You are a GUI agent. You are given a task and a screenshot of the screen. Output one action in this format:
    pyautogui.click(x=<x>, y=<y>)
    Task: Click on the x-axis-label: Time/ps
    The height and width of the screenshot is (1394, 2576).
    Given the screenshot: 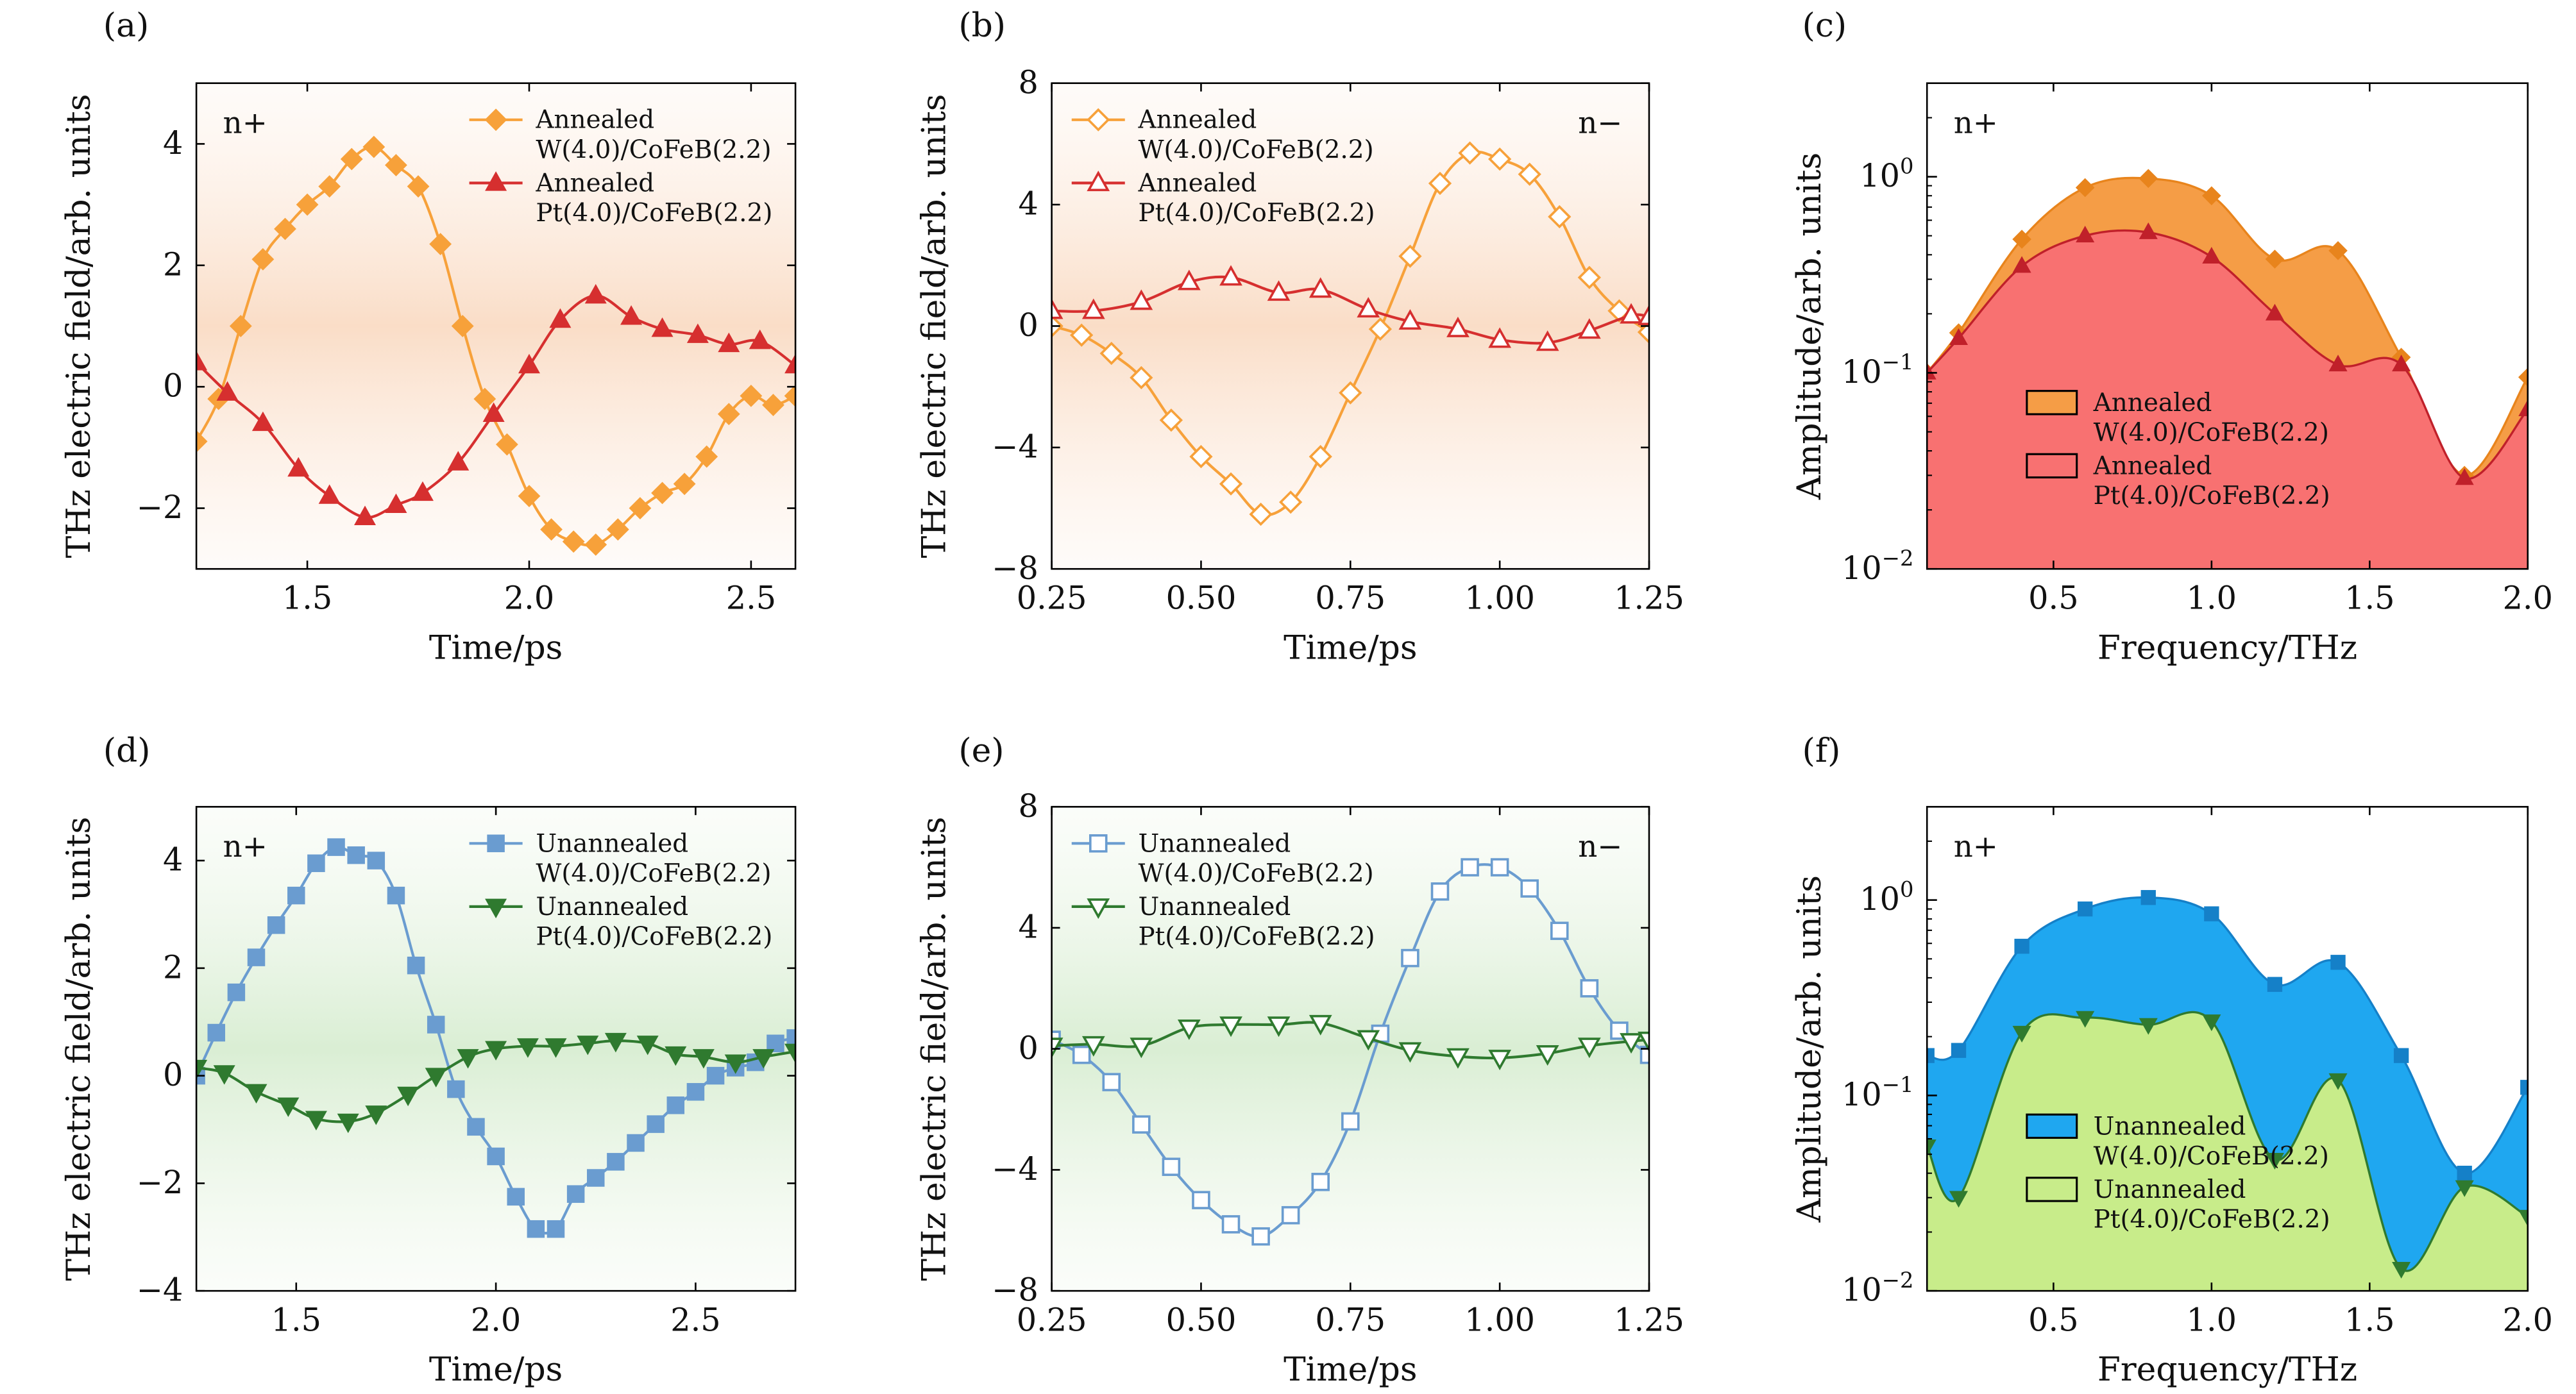 What is the action you would take?
    pyautogui.click(x=496, y=1370)
    